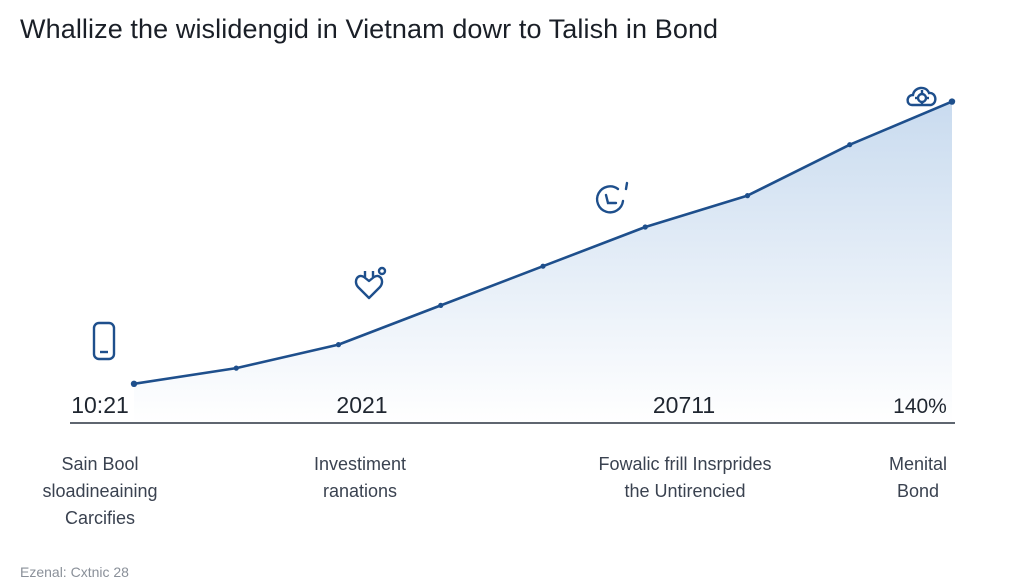 The height and width of the screenshot is (580, 1024). What do you see at coordinates (685, 477) in the screenshot?
I see `category-label-3: Fowalic frill Insrprides the Untirencied` at bounding box center [685, 477].